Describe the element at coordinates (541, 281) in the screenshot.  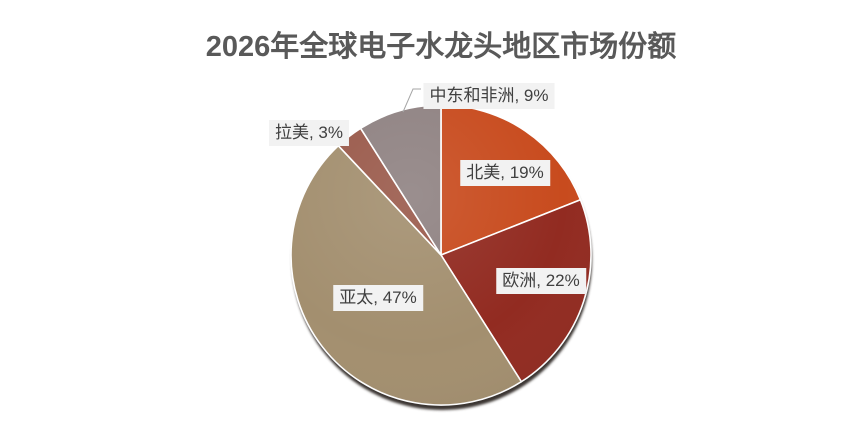
I see `data-label-europe: 欧洲, 22%` at that location.